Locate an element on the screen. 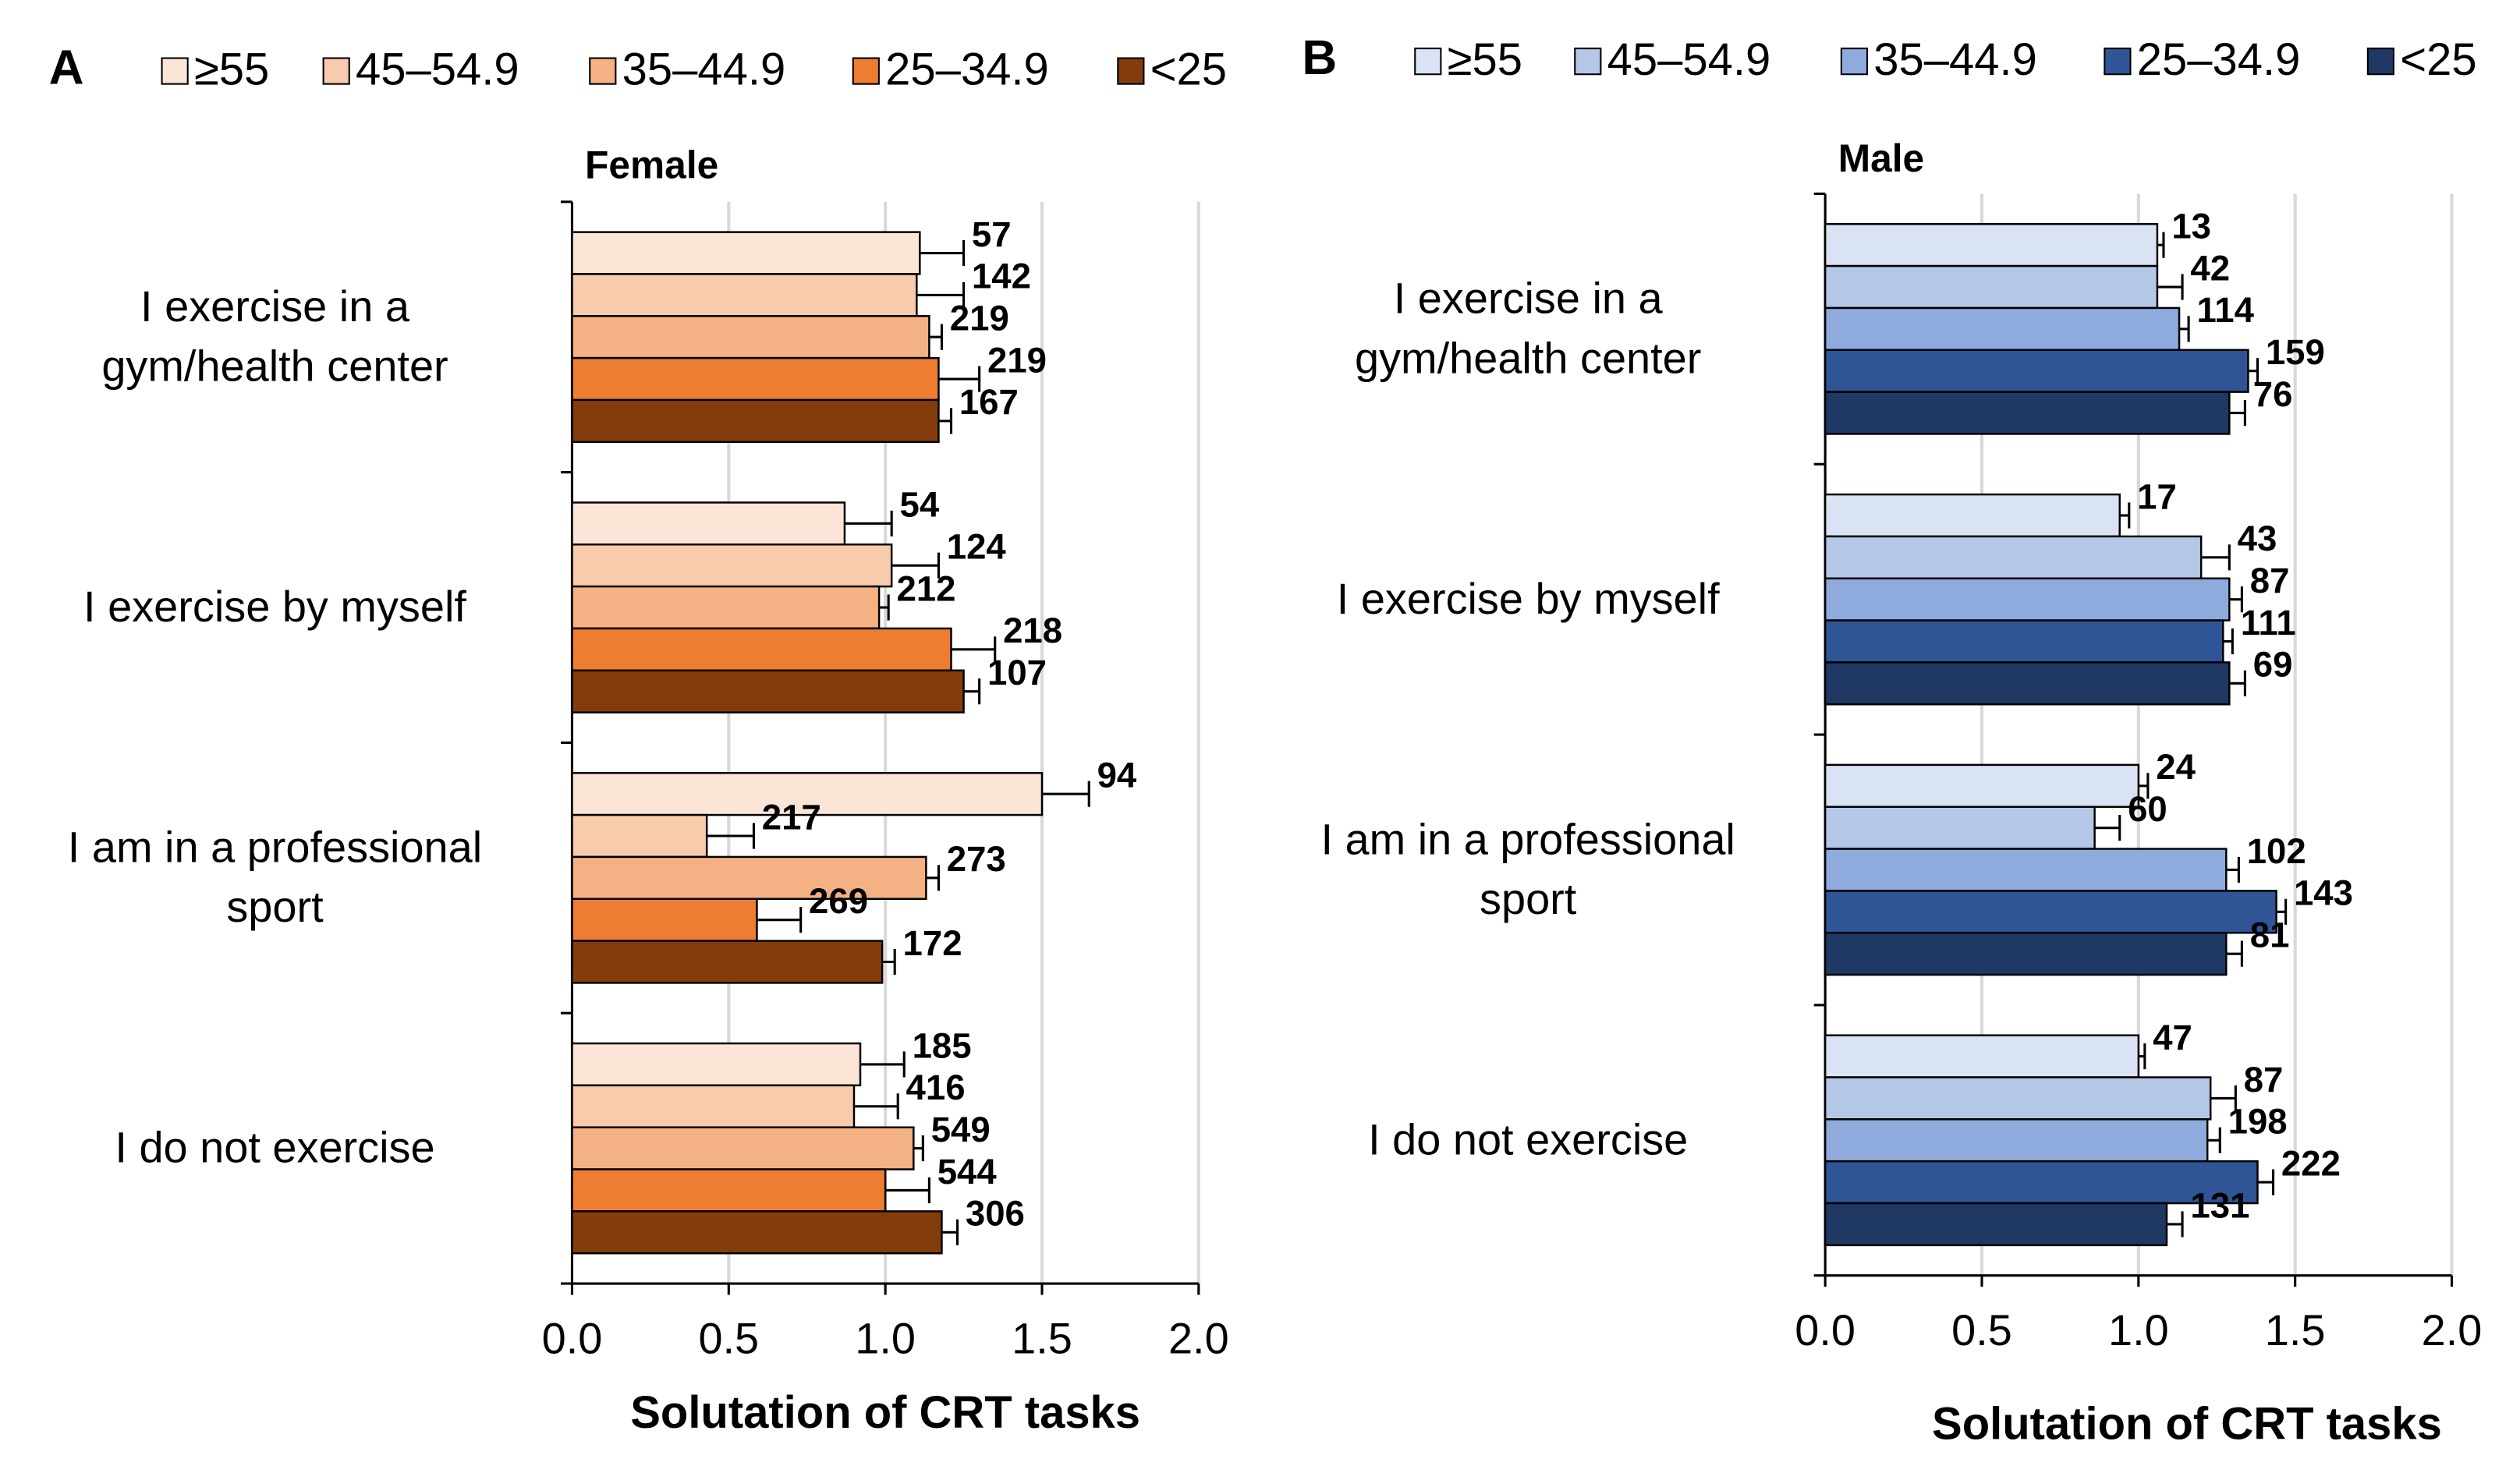 The width and height of the screenshot is (2520, 1466). panel-letter: A is located at coordinates (66, 68).